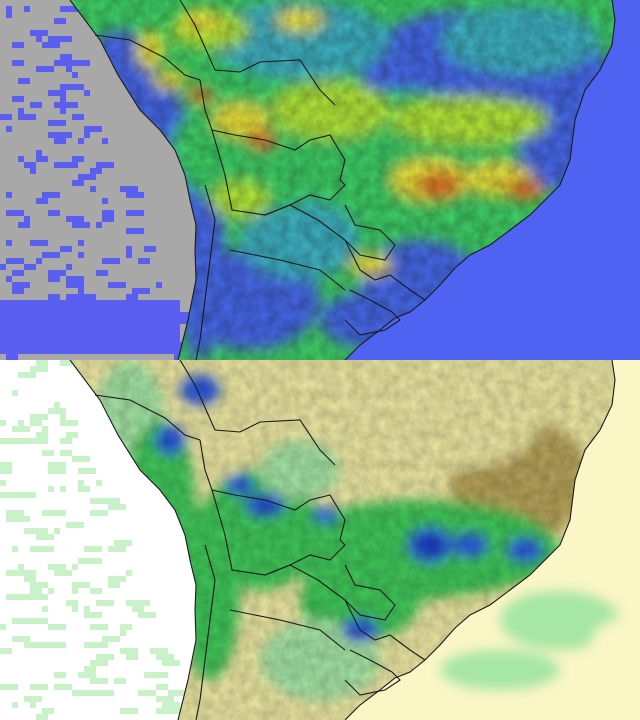 The image size is (640, 720). What do you see at coordinates (257, 53) in the screenshot?
I see `border-colombia-brazil` at bounding box center [257, 53].